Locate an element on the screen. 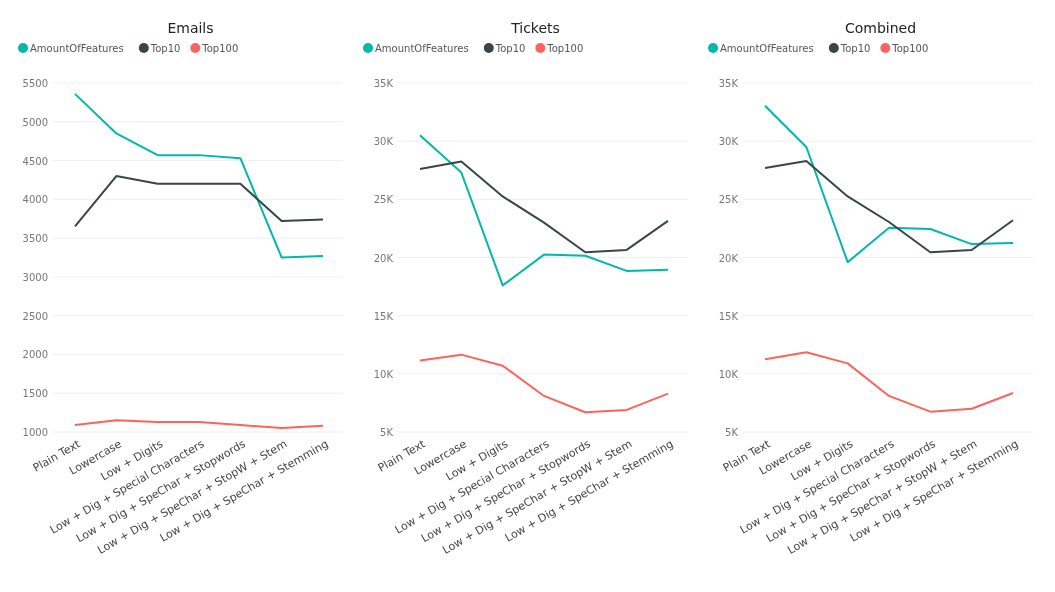 The image size is (1055, 592). chart-title: Emails is located at coordinates (190, 28).